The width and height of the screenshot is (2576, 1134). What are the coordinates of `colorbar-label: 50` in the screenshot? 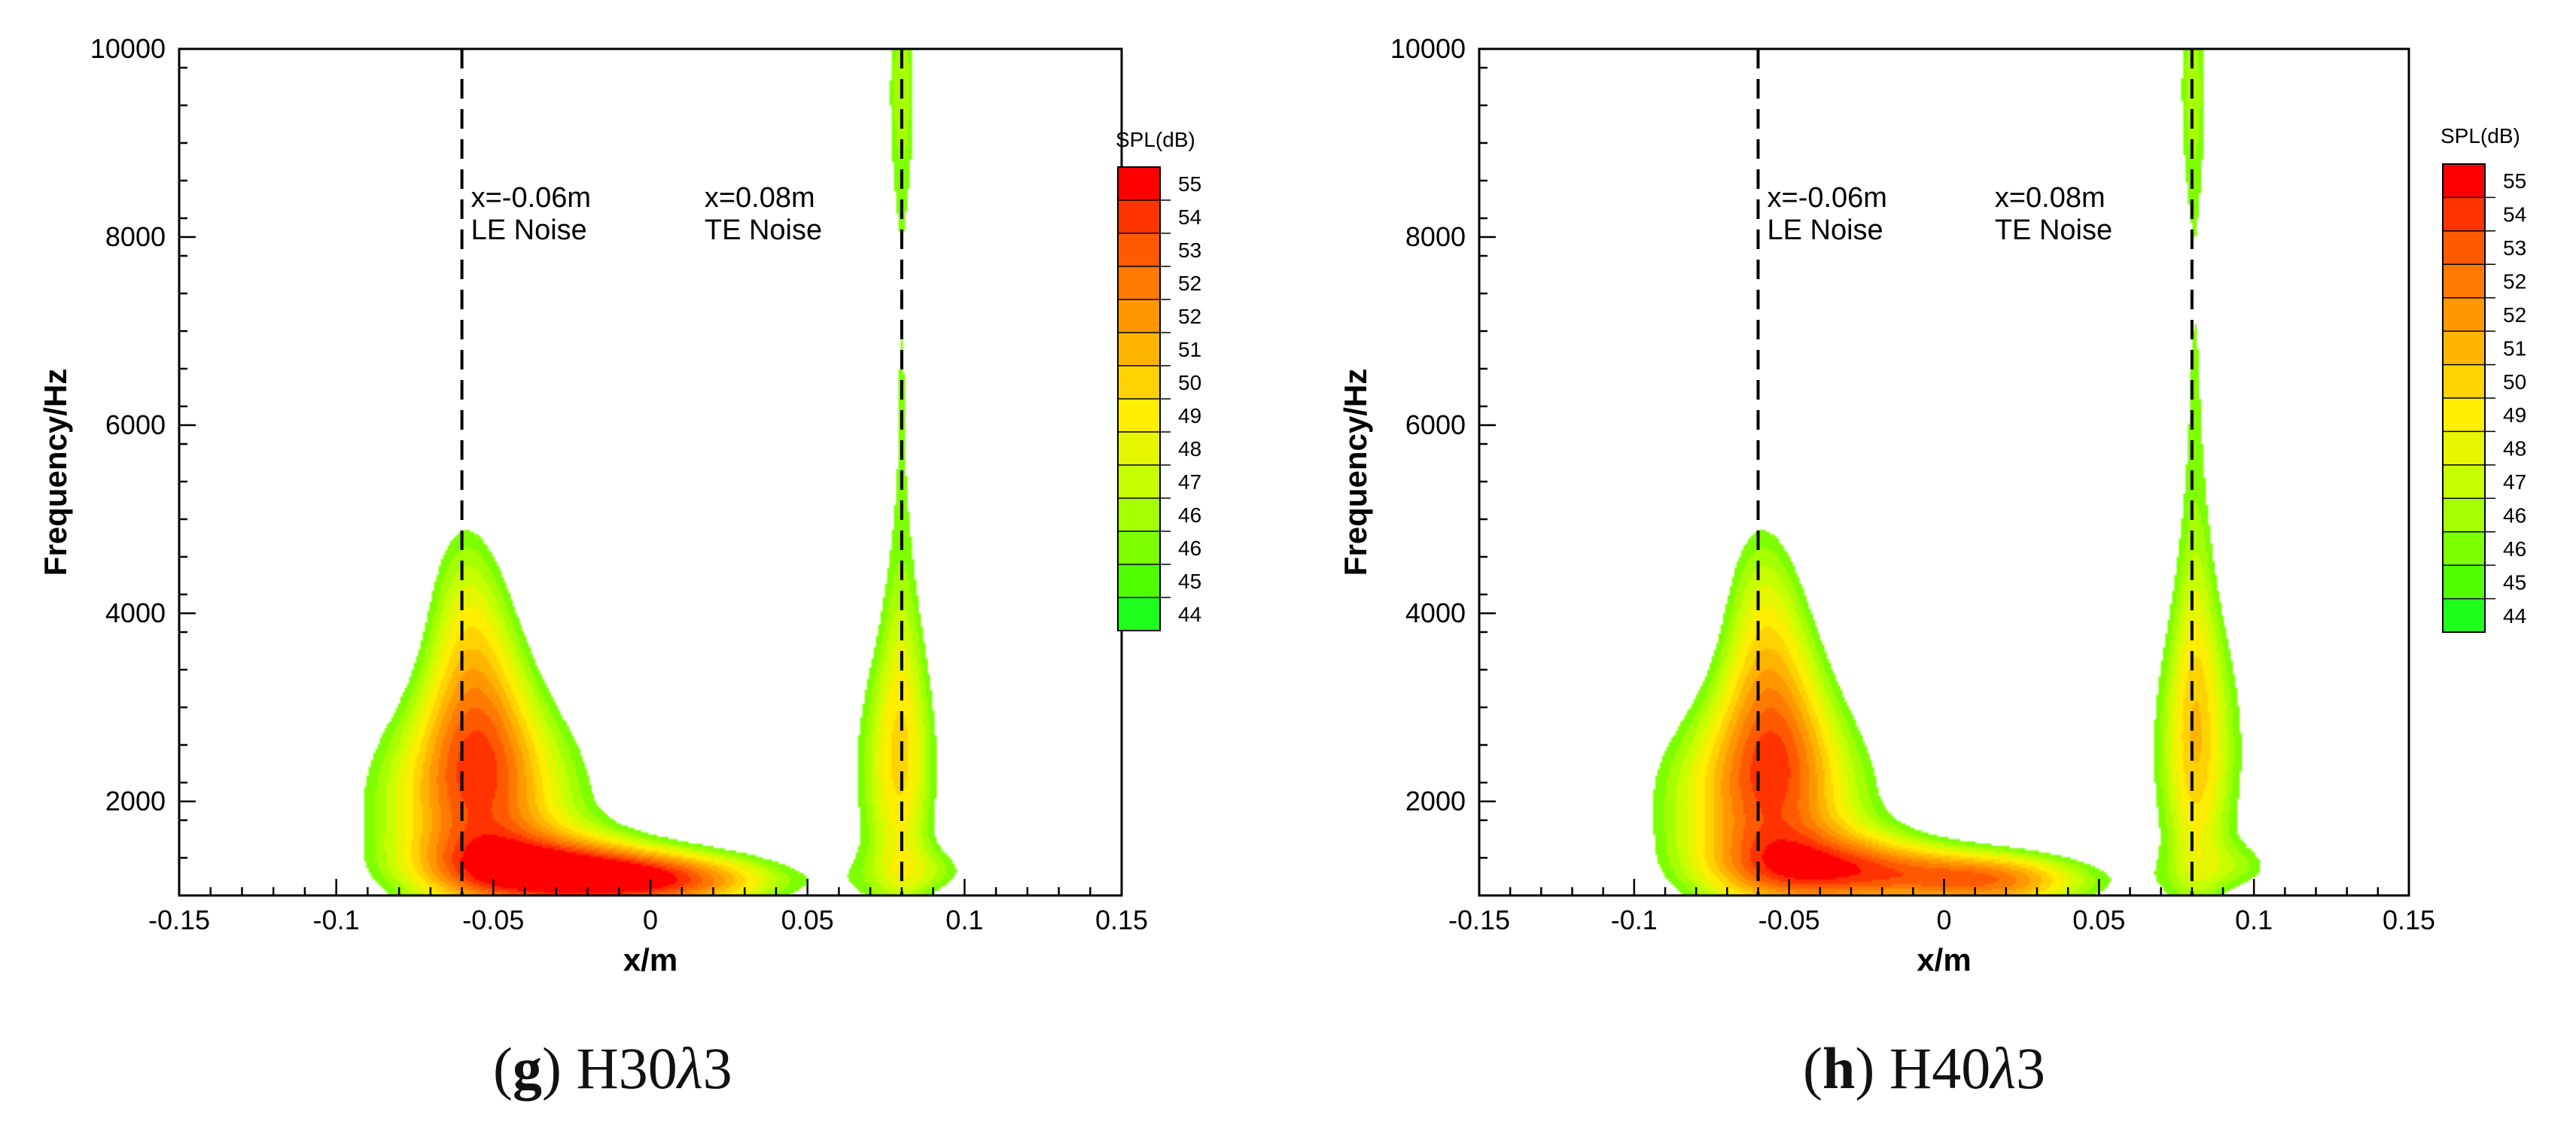 It's located at (2515, 382).